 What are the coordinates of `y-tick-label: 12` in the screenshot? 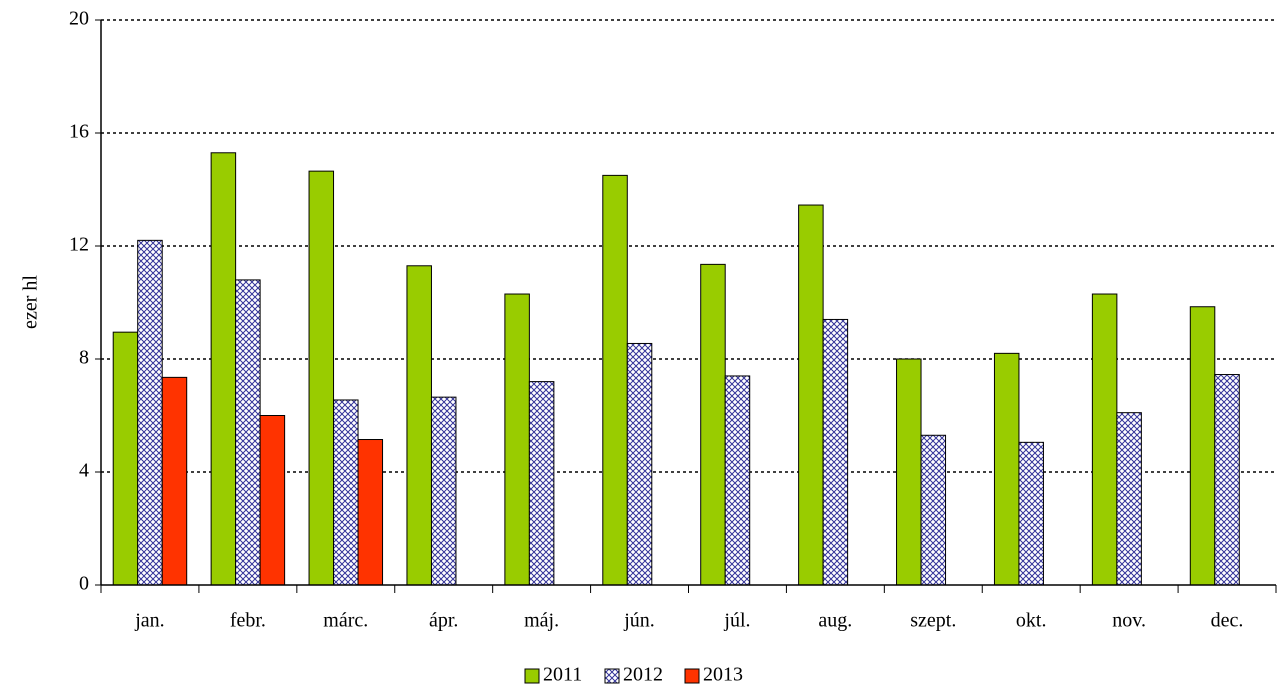 It's located at (79, 245).